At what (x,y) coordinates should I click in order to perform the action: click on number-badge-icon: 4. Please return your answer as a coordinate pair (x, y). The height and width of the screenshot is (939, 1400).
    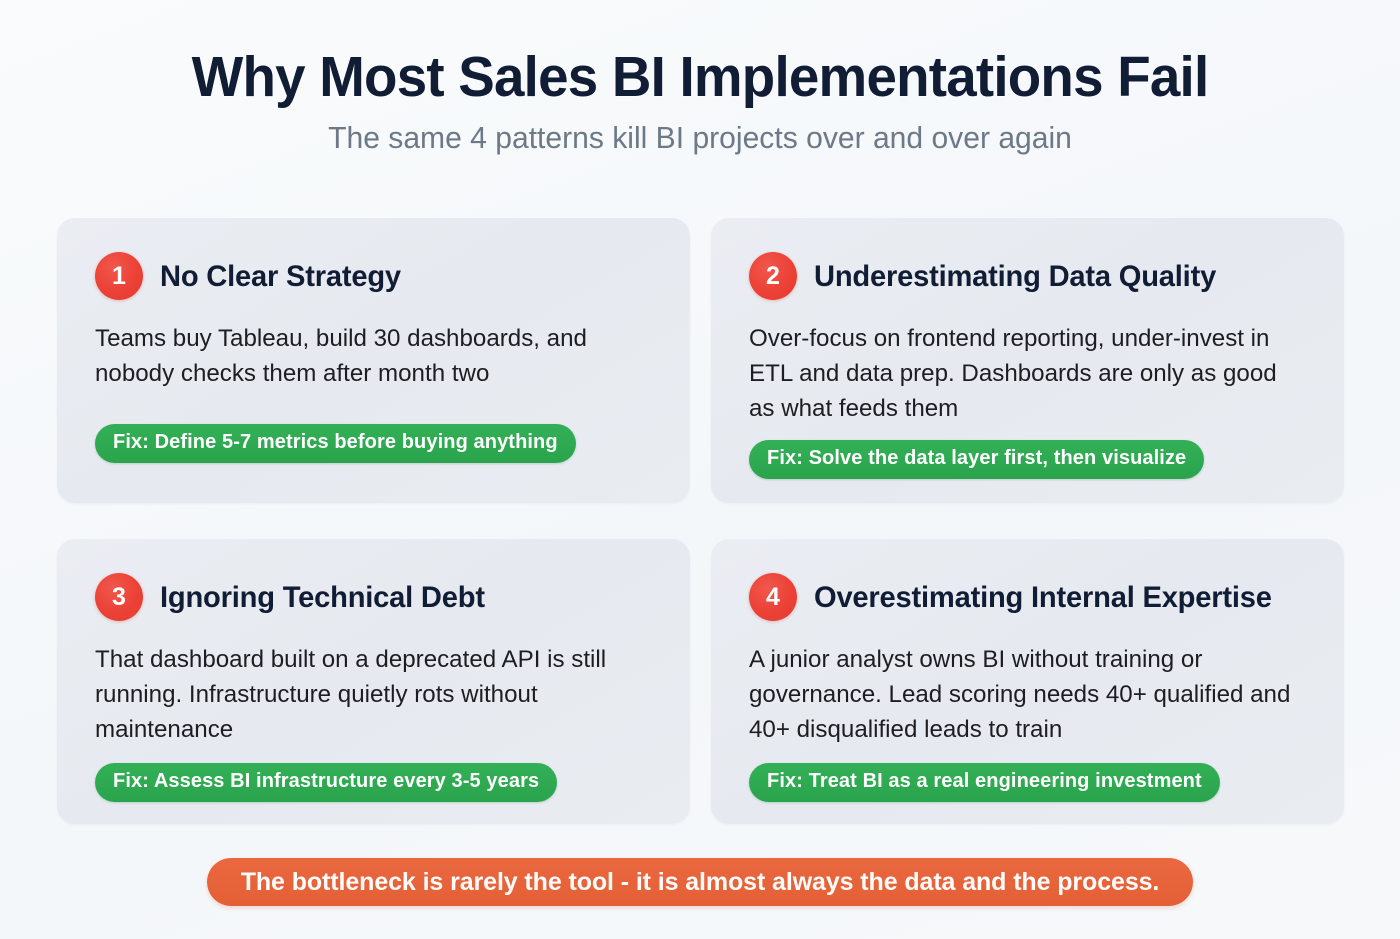
    Looking at the image, I should click on (773, 597).